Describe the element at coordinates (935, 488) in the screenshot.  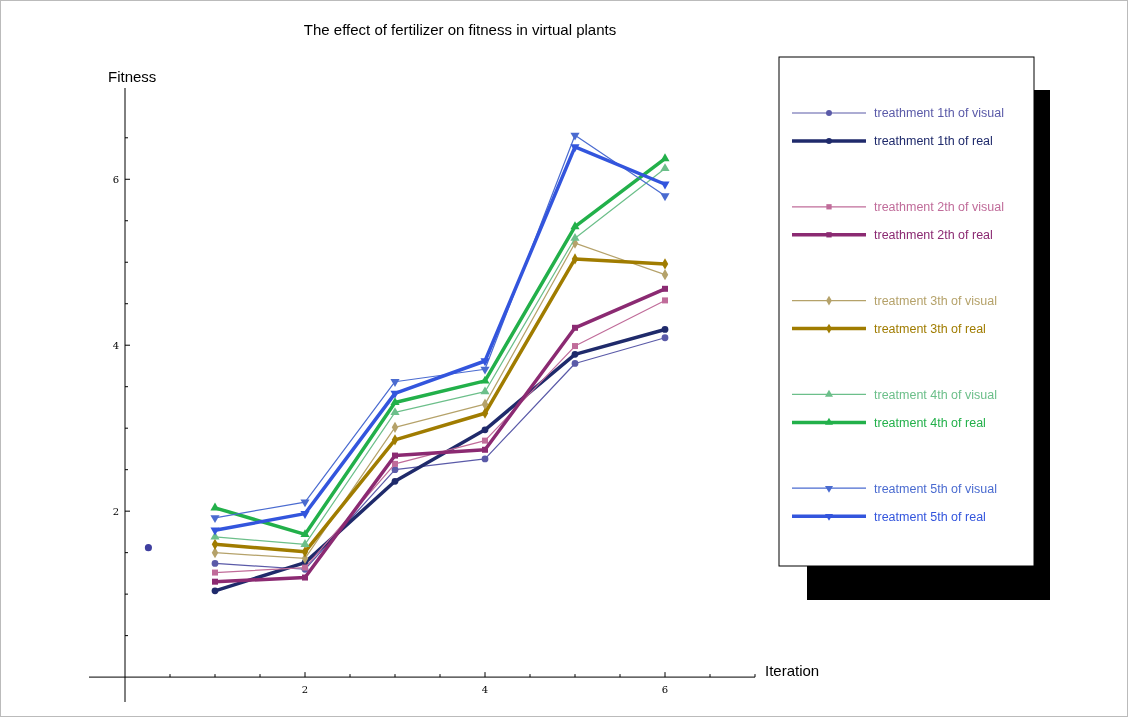
I see `text: treatment 5th of visual` at that location.